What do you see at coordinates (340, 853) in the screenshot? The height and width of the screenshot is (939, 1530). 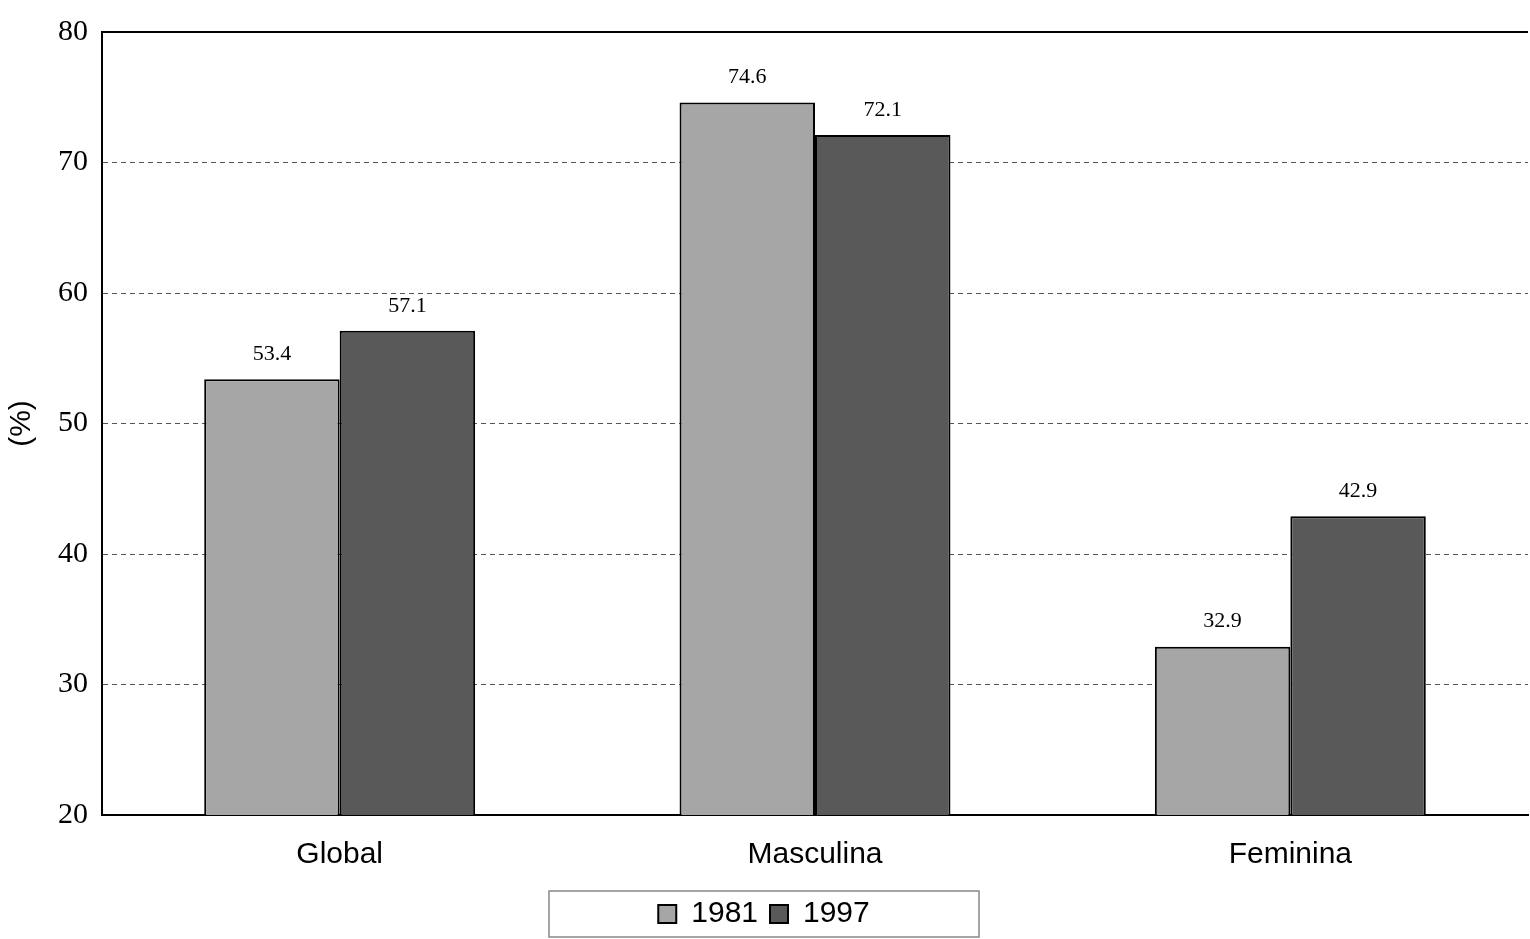 I see `x-tick-label: Global` at bounding box center [340, 853].